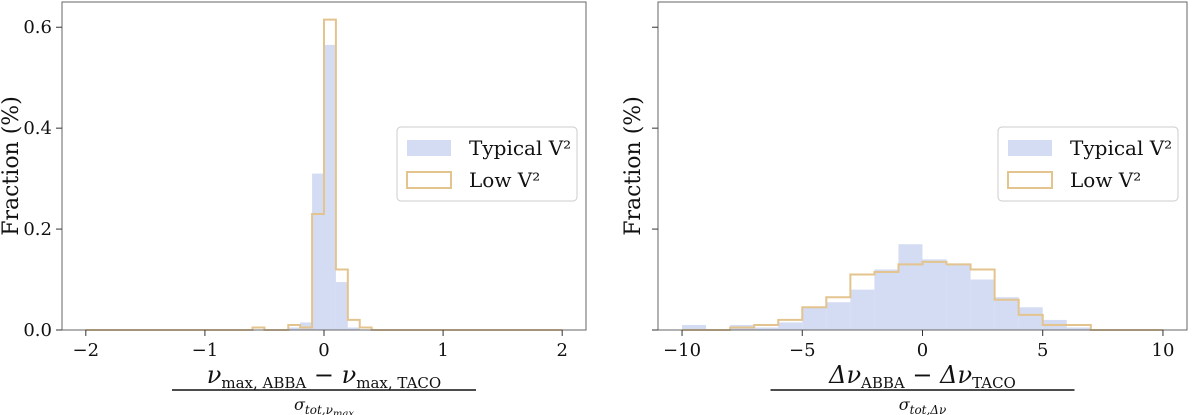  I want to click on y-tick-label: 0.6, so click(37, 27).